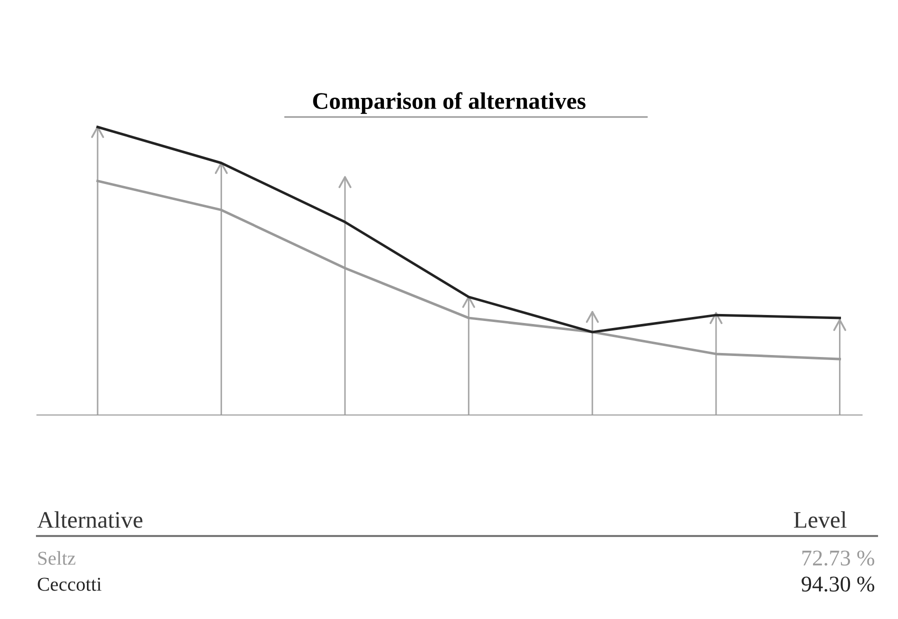 The height and width of the screenshot is (619, 898). Describe the element at coordinates (70, 584) in the screenshot. I see `text: Ceccotti` at that location.